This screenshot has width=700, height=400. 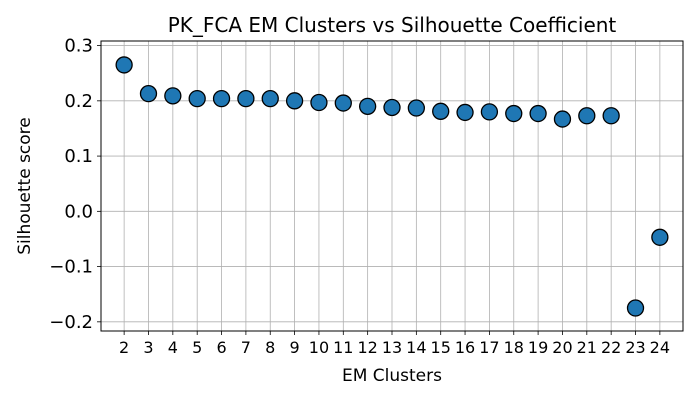 I want to click on x-tick-label: 12, so click(x=367, y=347).